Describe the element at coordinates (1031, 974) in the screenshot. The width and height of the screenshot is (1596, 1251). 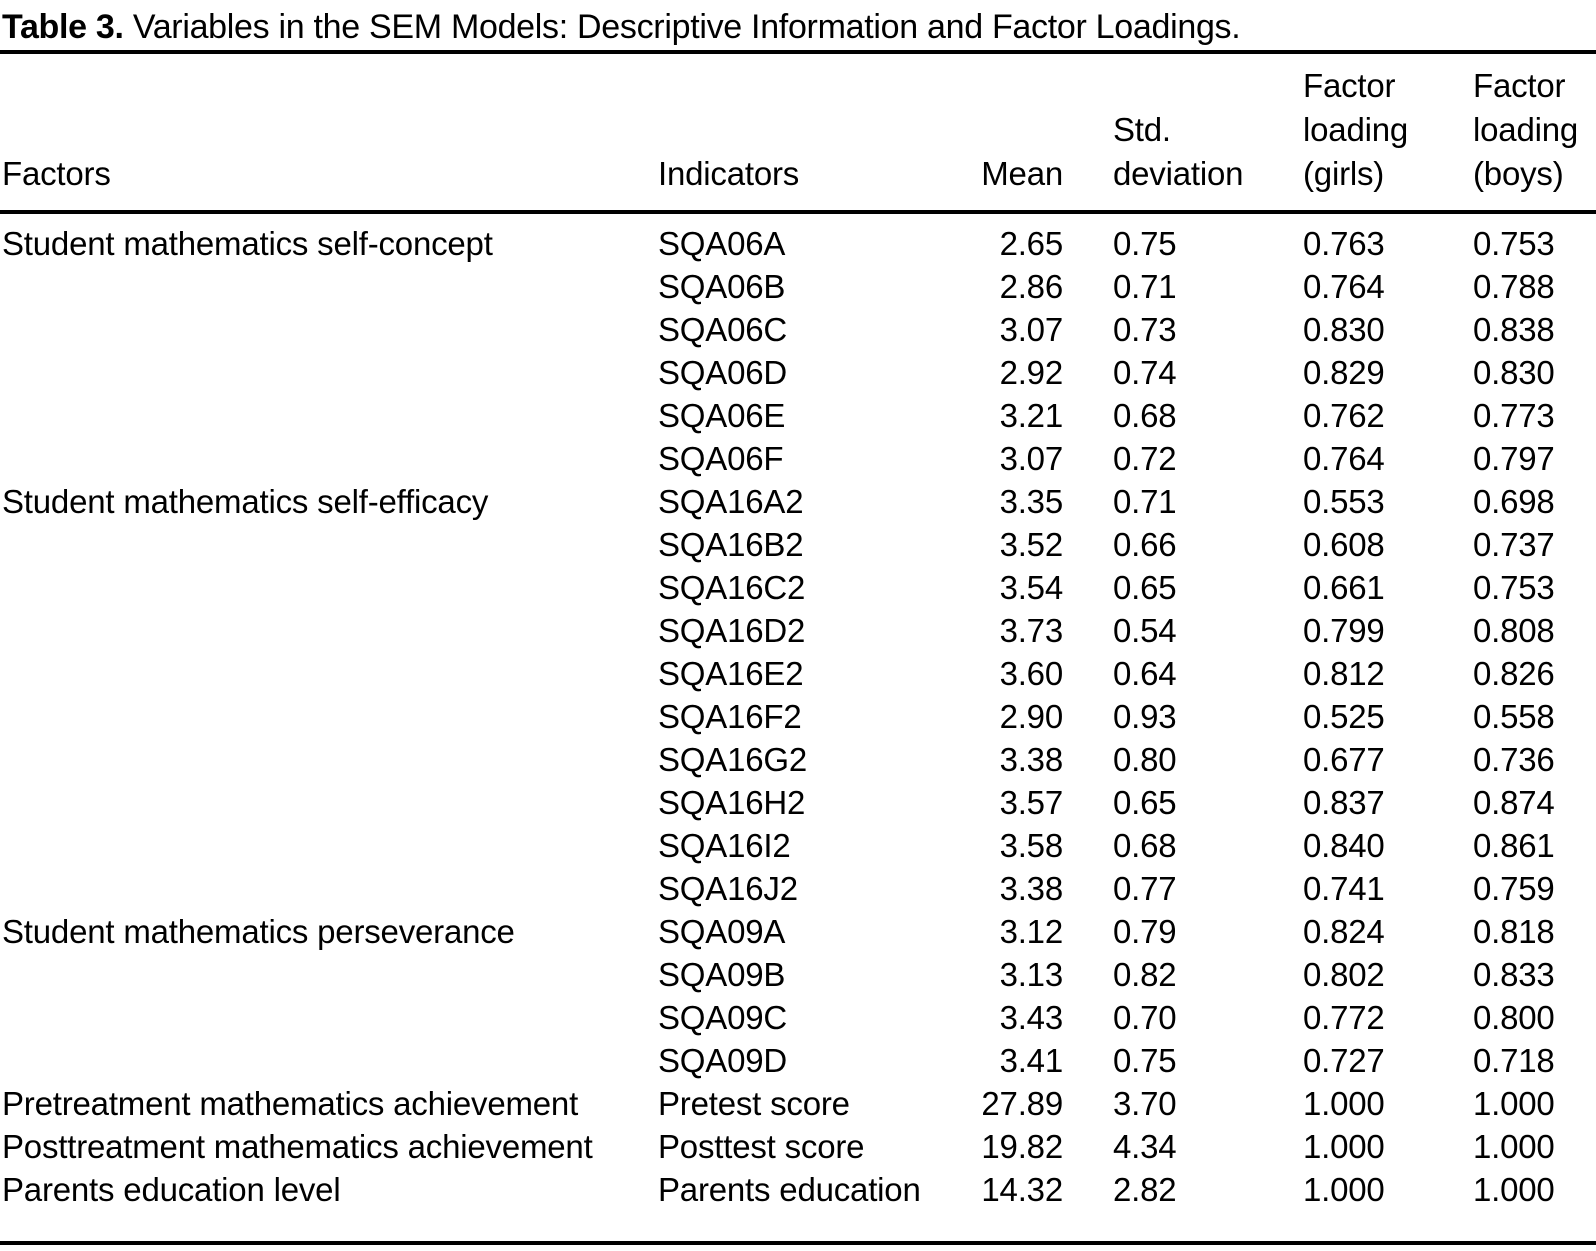
I see `mean-cell: 3.13` at that location.